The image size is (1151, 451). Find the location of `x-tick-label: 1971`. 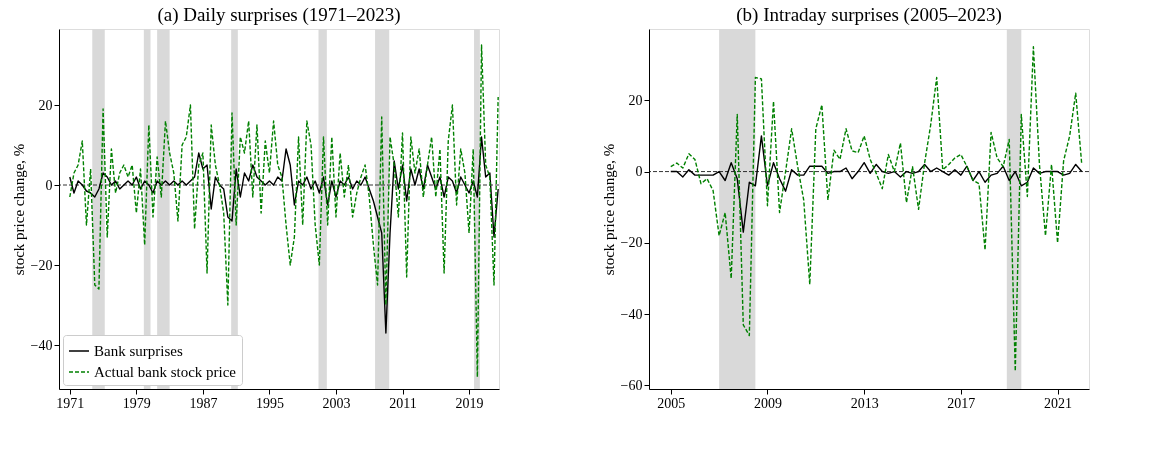

x-tick-label: 1971 is located at coordinates (70, 403).